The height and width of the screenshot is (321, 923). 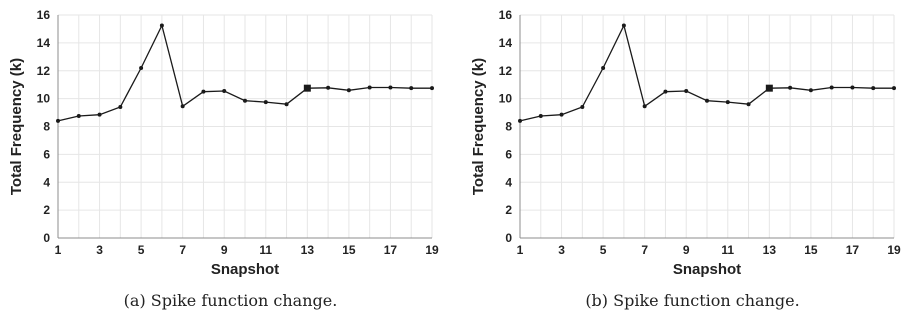 I want to click on caption-b: (b) Spike function change., so click(x=692, y=300).